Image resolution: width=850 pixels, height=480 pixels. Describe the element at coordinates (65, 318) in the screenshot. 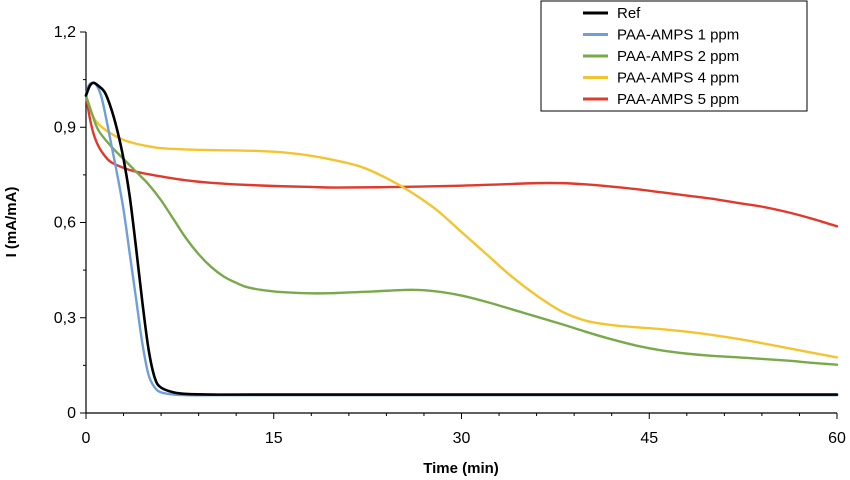

I see `y-tick-label: 0,3` at that location.